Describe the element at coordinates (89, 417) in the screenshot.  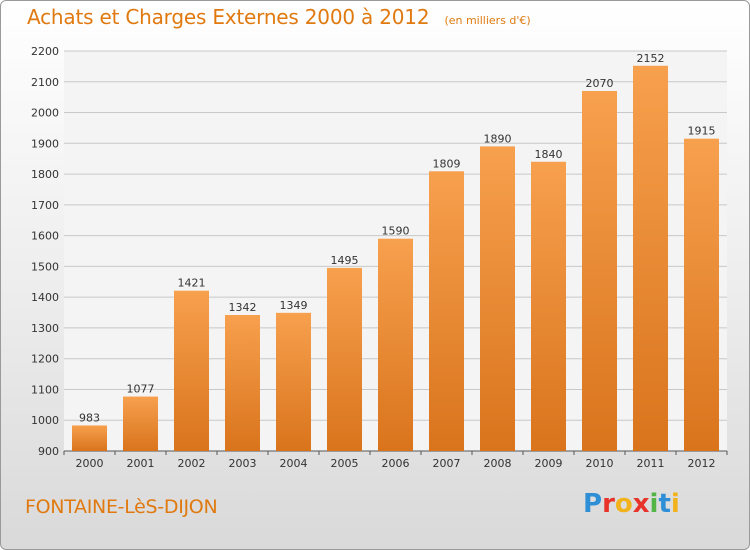
I see `data-label-2000: 983` at that location.